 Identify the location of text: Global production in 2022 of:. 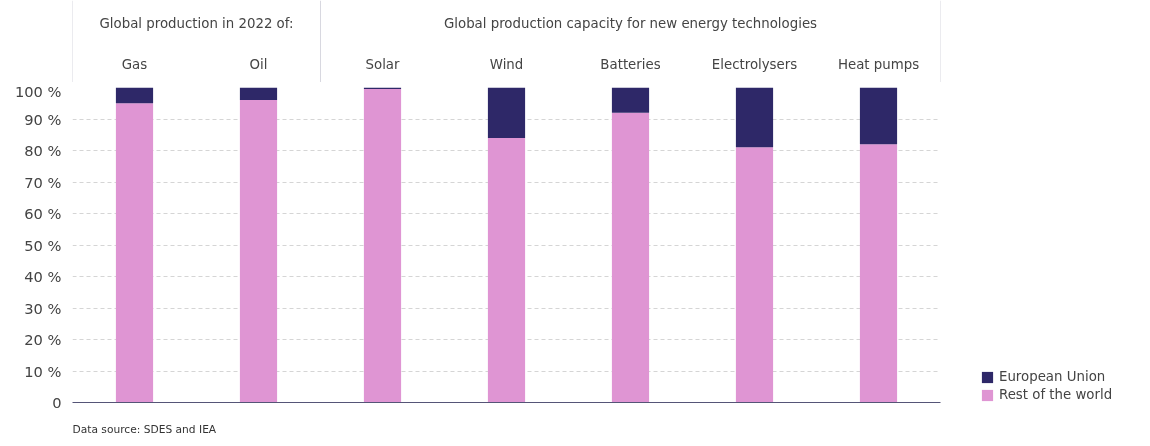
(196, 23).